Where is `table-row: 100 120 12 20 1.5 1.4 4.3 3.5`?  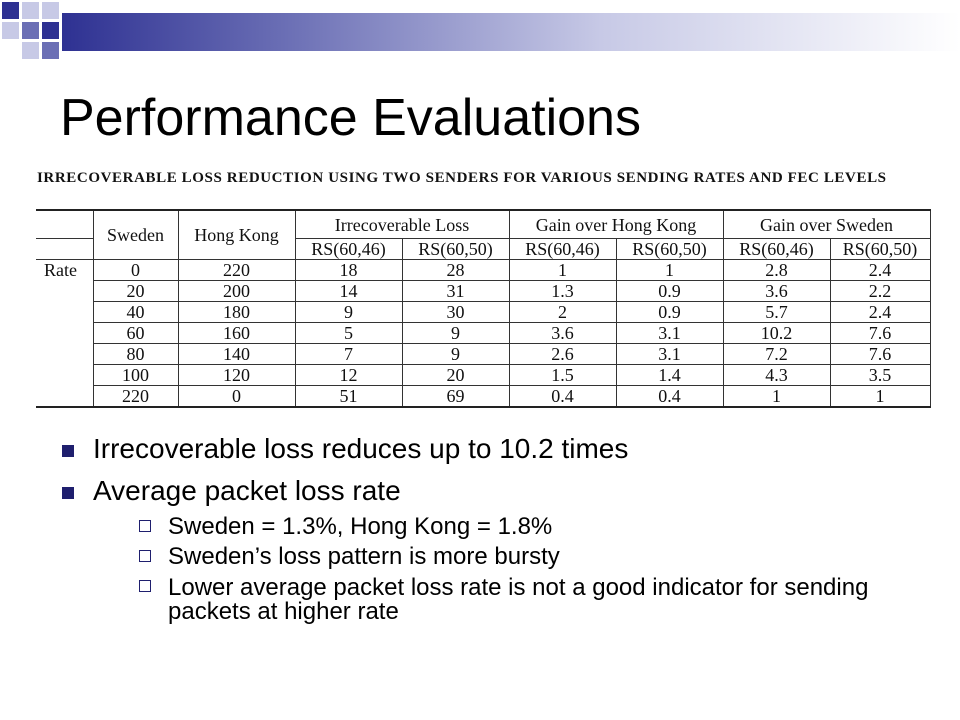 table-row: 100 120 12 20 1.5 1.4 4.3 3.5 is located at coordinates (483, 375).